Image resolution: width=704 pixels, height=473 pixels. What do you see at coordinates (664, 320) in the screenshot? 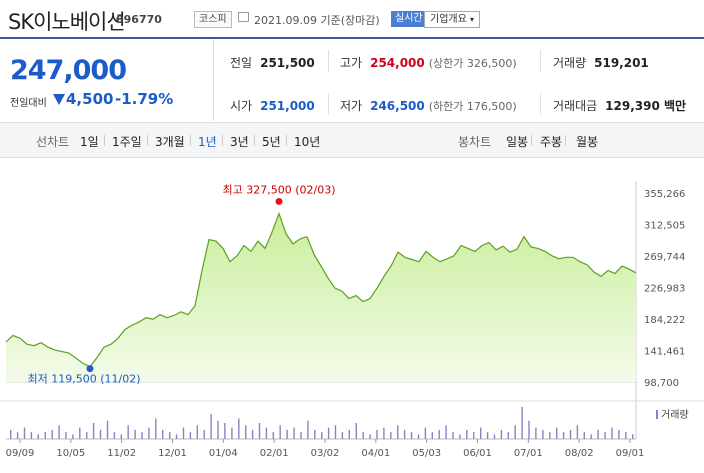
I see `y-tick-label: 184,222` at bounding box center [664, 320].